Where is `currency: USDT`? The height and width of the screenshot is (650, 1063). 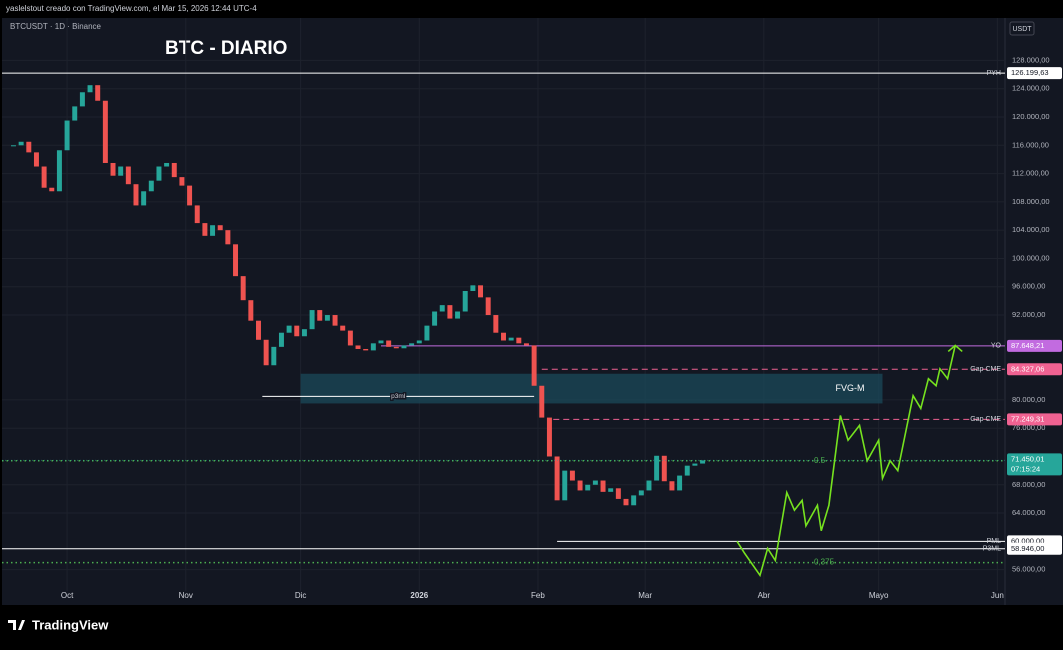 currency: USDT is located at coordinates (1022, 29).